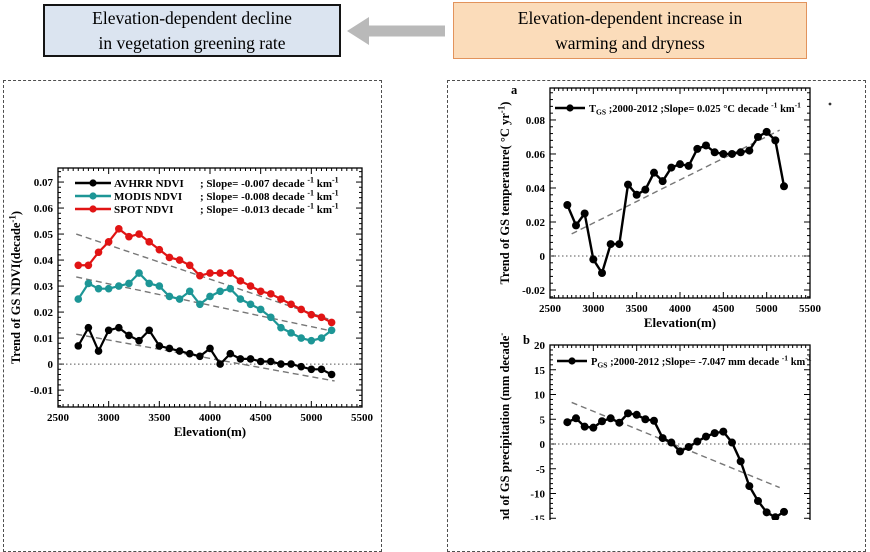 This screenshot has width=870, height=552. Describe the element at coordinates (541, 470) in the screenshot. I see `svg-text: -5` at that location.